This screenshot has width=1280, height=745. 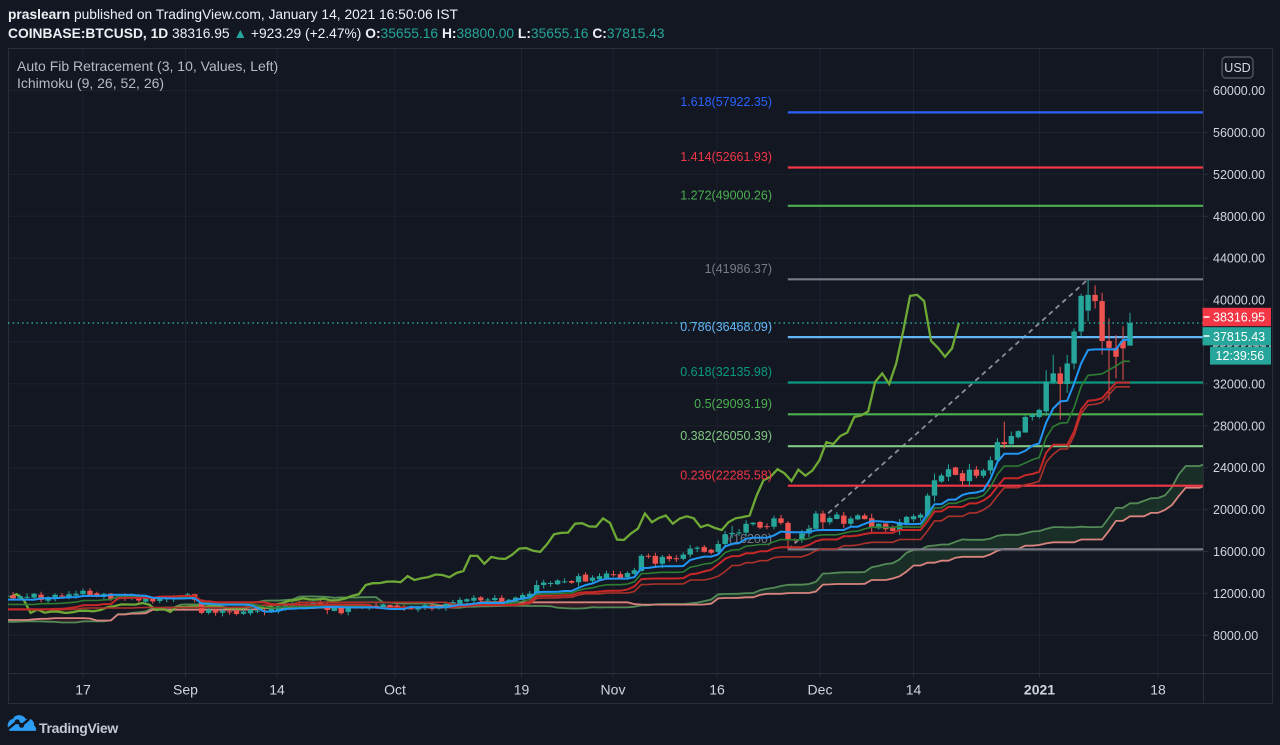 I want to click on svg-text: 40000.00, so click(x=1239, y=301).